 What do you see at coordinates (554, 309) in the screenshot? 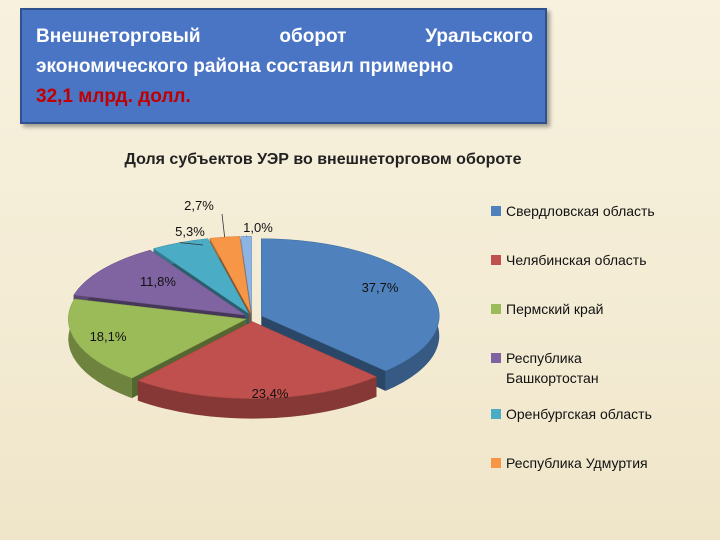
I see `legend-label: Пермский край` at bounding box center [554, 309].